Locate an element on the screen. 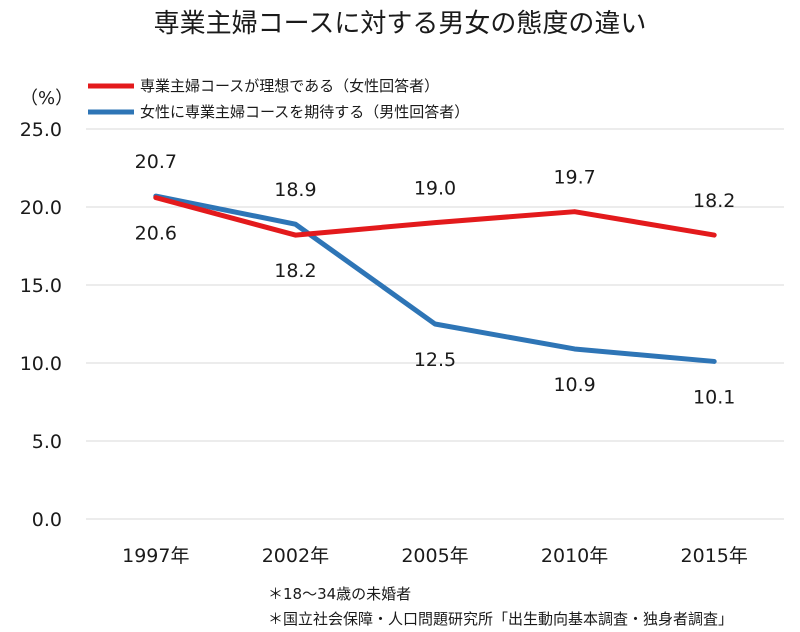 Image resolution: width=800 pixels, height=632 pixels. legend-label-male: 女性に専業主婦コースを期待する（男性回答者） is located at coordinates (304, 112).